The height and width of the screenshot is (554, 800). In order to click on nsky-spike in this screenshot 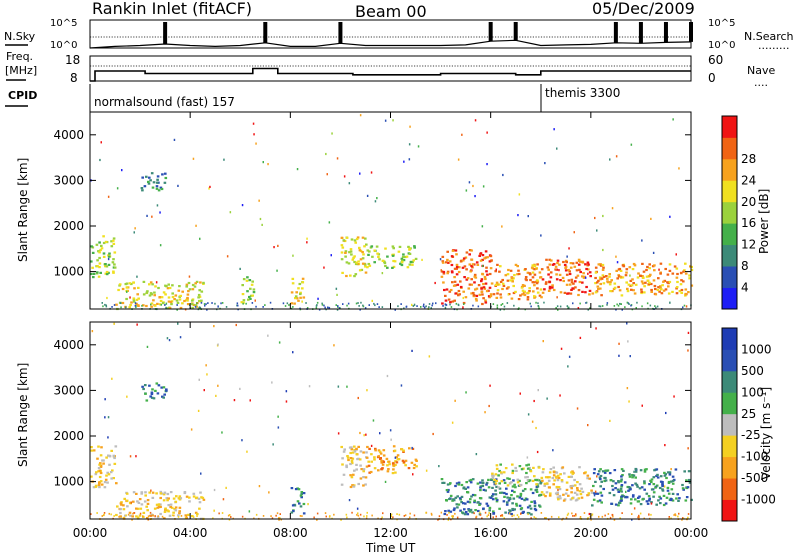, I will do `click(340, 33)`.